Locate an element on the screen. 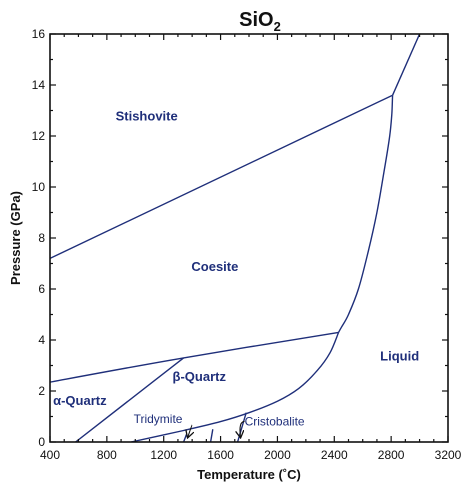  y-tick-label: 8 is located at coordinates (41, 238).